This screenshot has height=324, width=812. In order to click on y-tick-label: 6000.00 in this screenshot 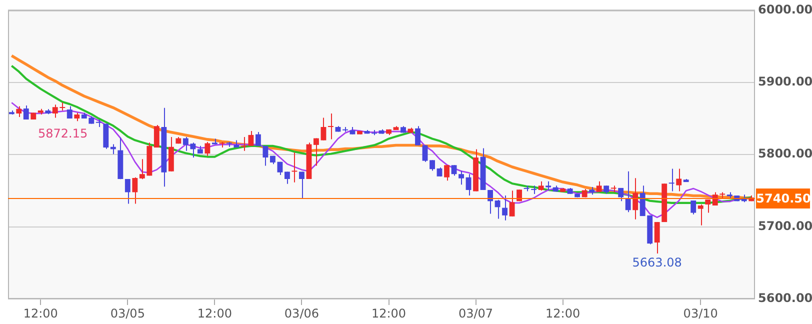, I will do `click(785, 9)`.